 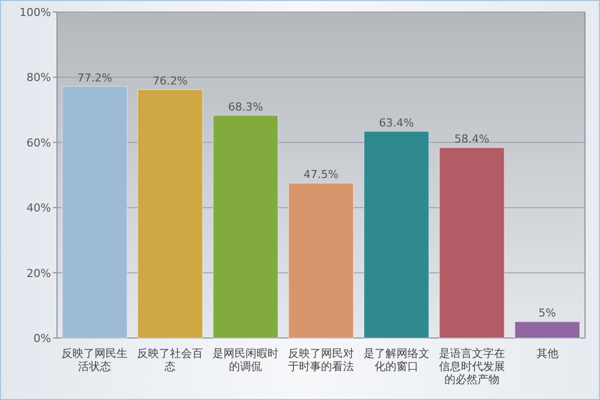 What do you see at coordinates (321, 175) in the screenshot?
I see `data-label: 47.5%` at bounding box center [321, 175].